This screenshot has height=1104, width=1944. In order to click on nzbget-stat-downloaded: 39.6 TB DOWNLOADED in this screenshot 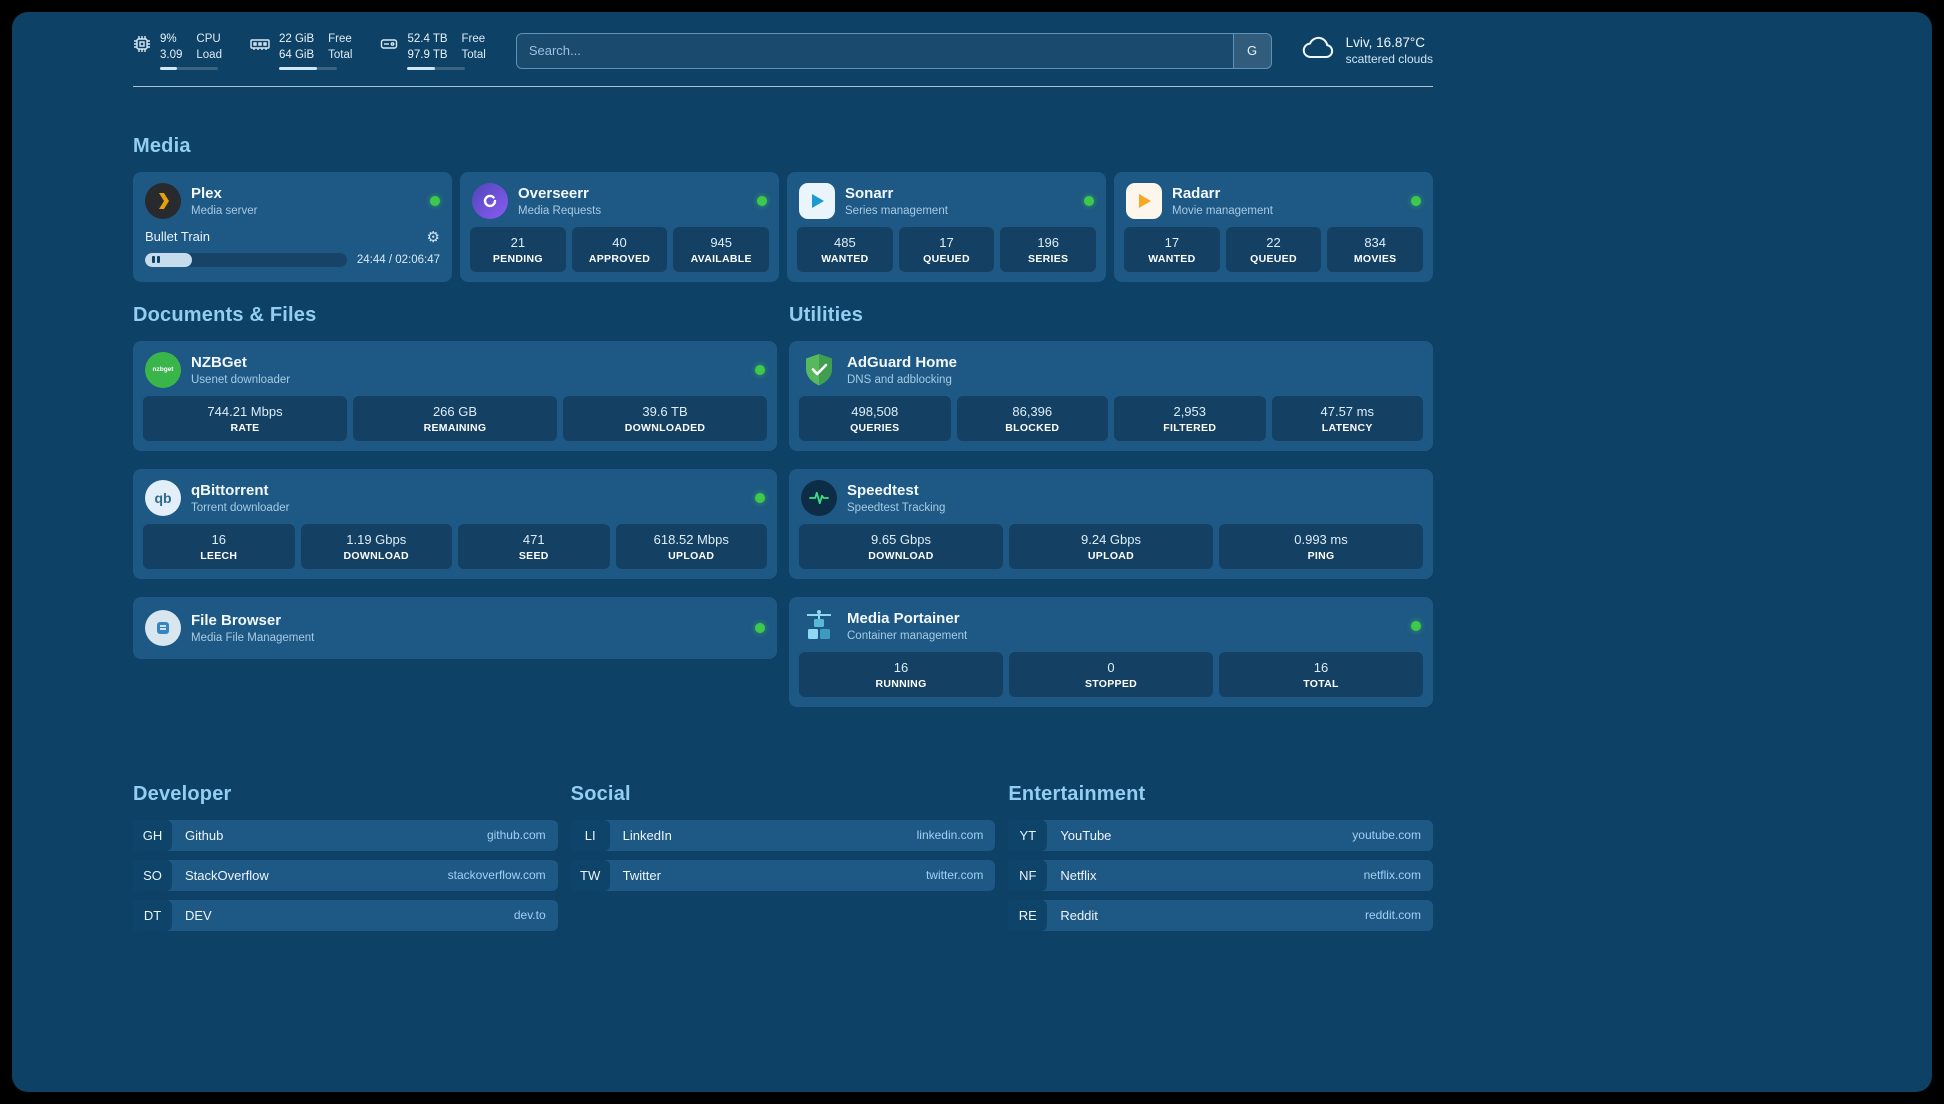, I will do `click(665, 418)`.